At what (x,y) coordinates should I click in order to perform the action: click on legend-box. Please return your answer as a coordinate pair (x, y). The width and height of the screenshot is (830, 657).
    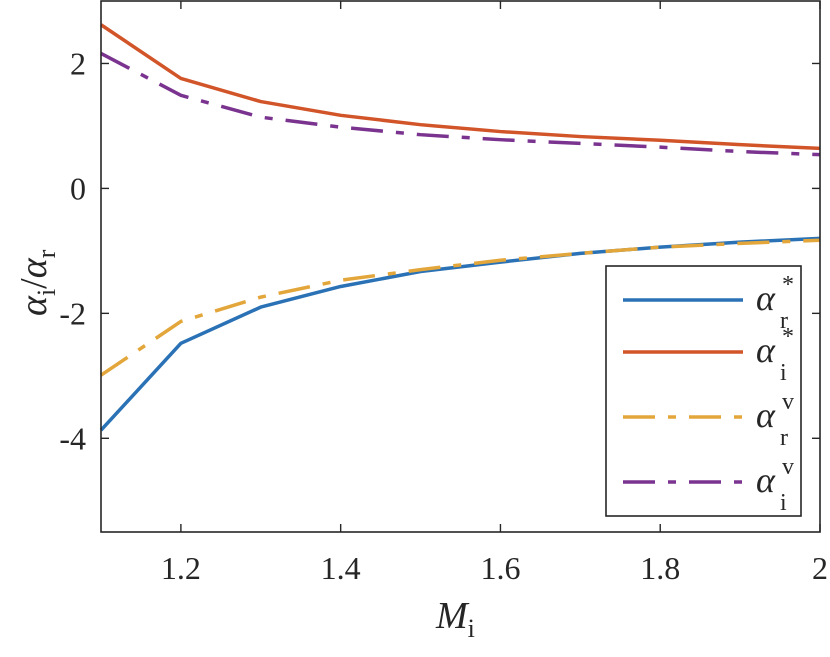
    Looking at the image, I should click on (703, 391).